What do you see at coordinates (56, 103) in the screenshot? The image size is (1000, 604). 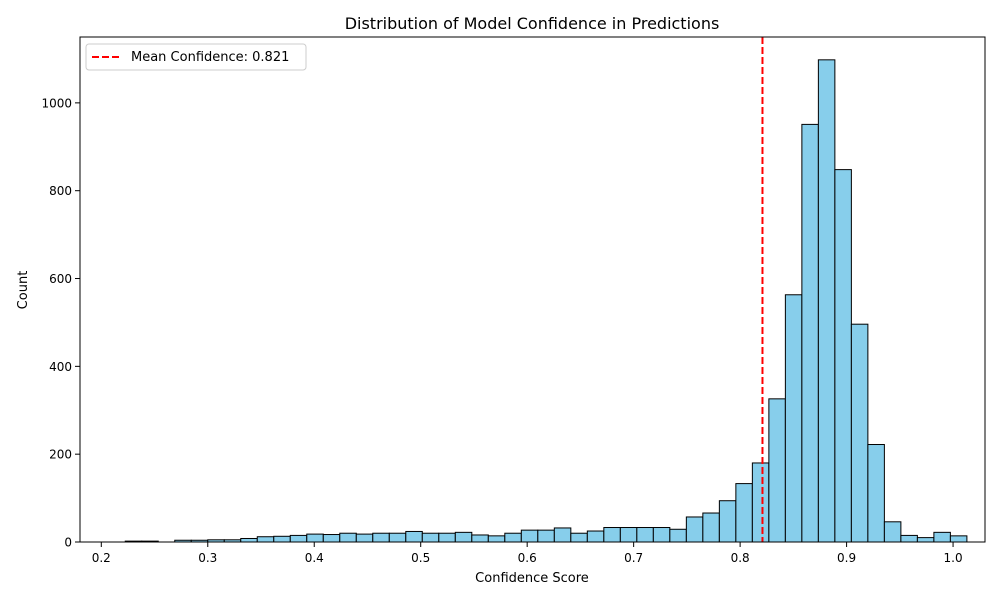 I see `y-tick-label: 1000` at bounding box center [56, 103].